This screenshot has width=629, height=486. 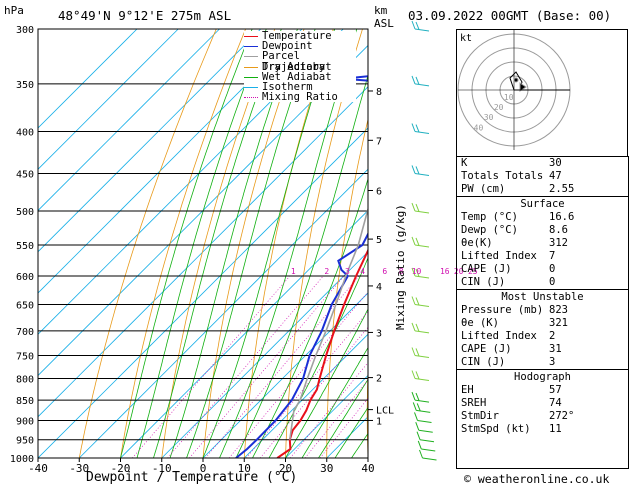 I want to click on mixing-ratio-label: 16, so click(x=445, y=271).